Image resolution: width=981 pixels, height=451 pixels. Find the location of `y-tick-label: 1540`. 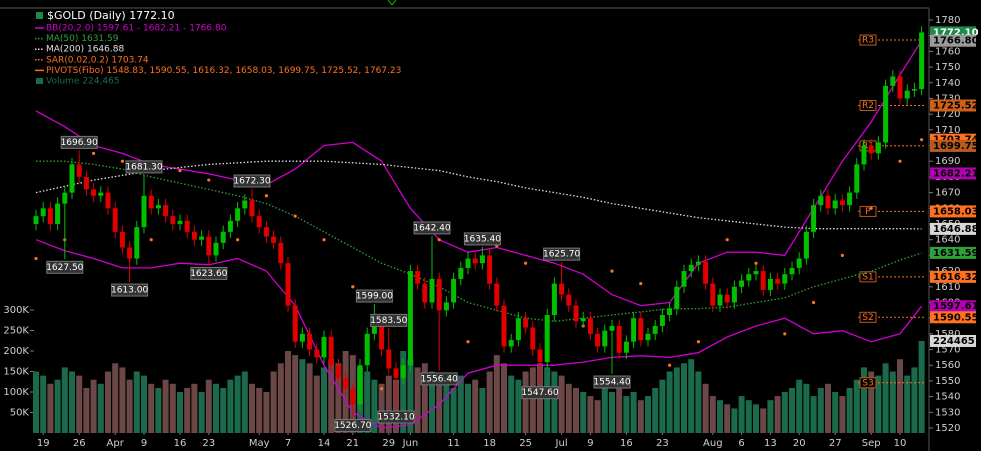

y-tick-label: 1540 is located at coordinates (947, 397).